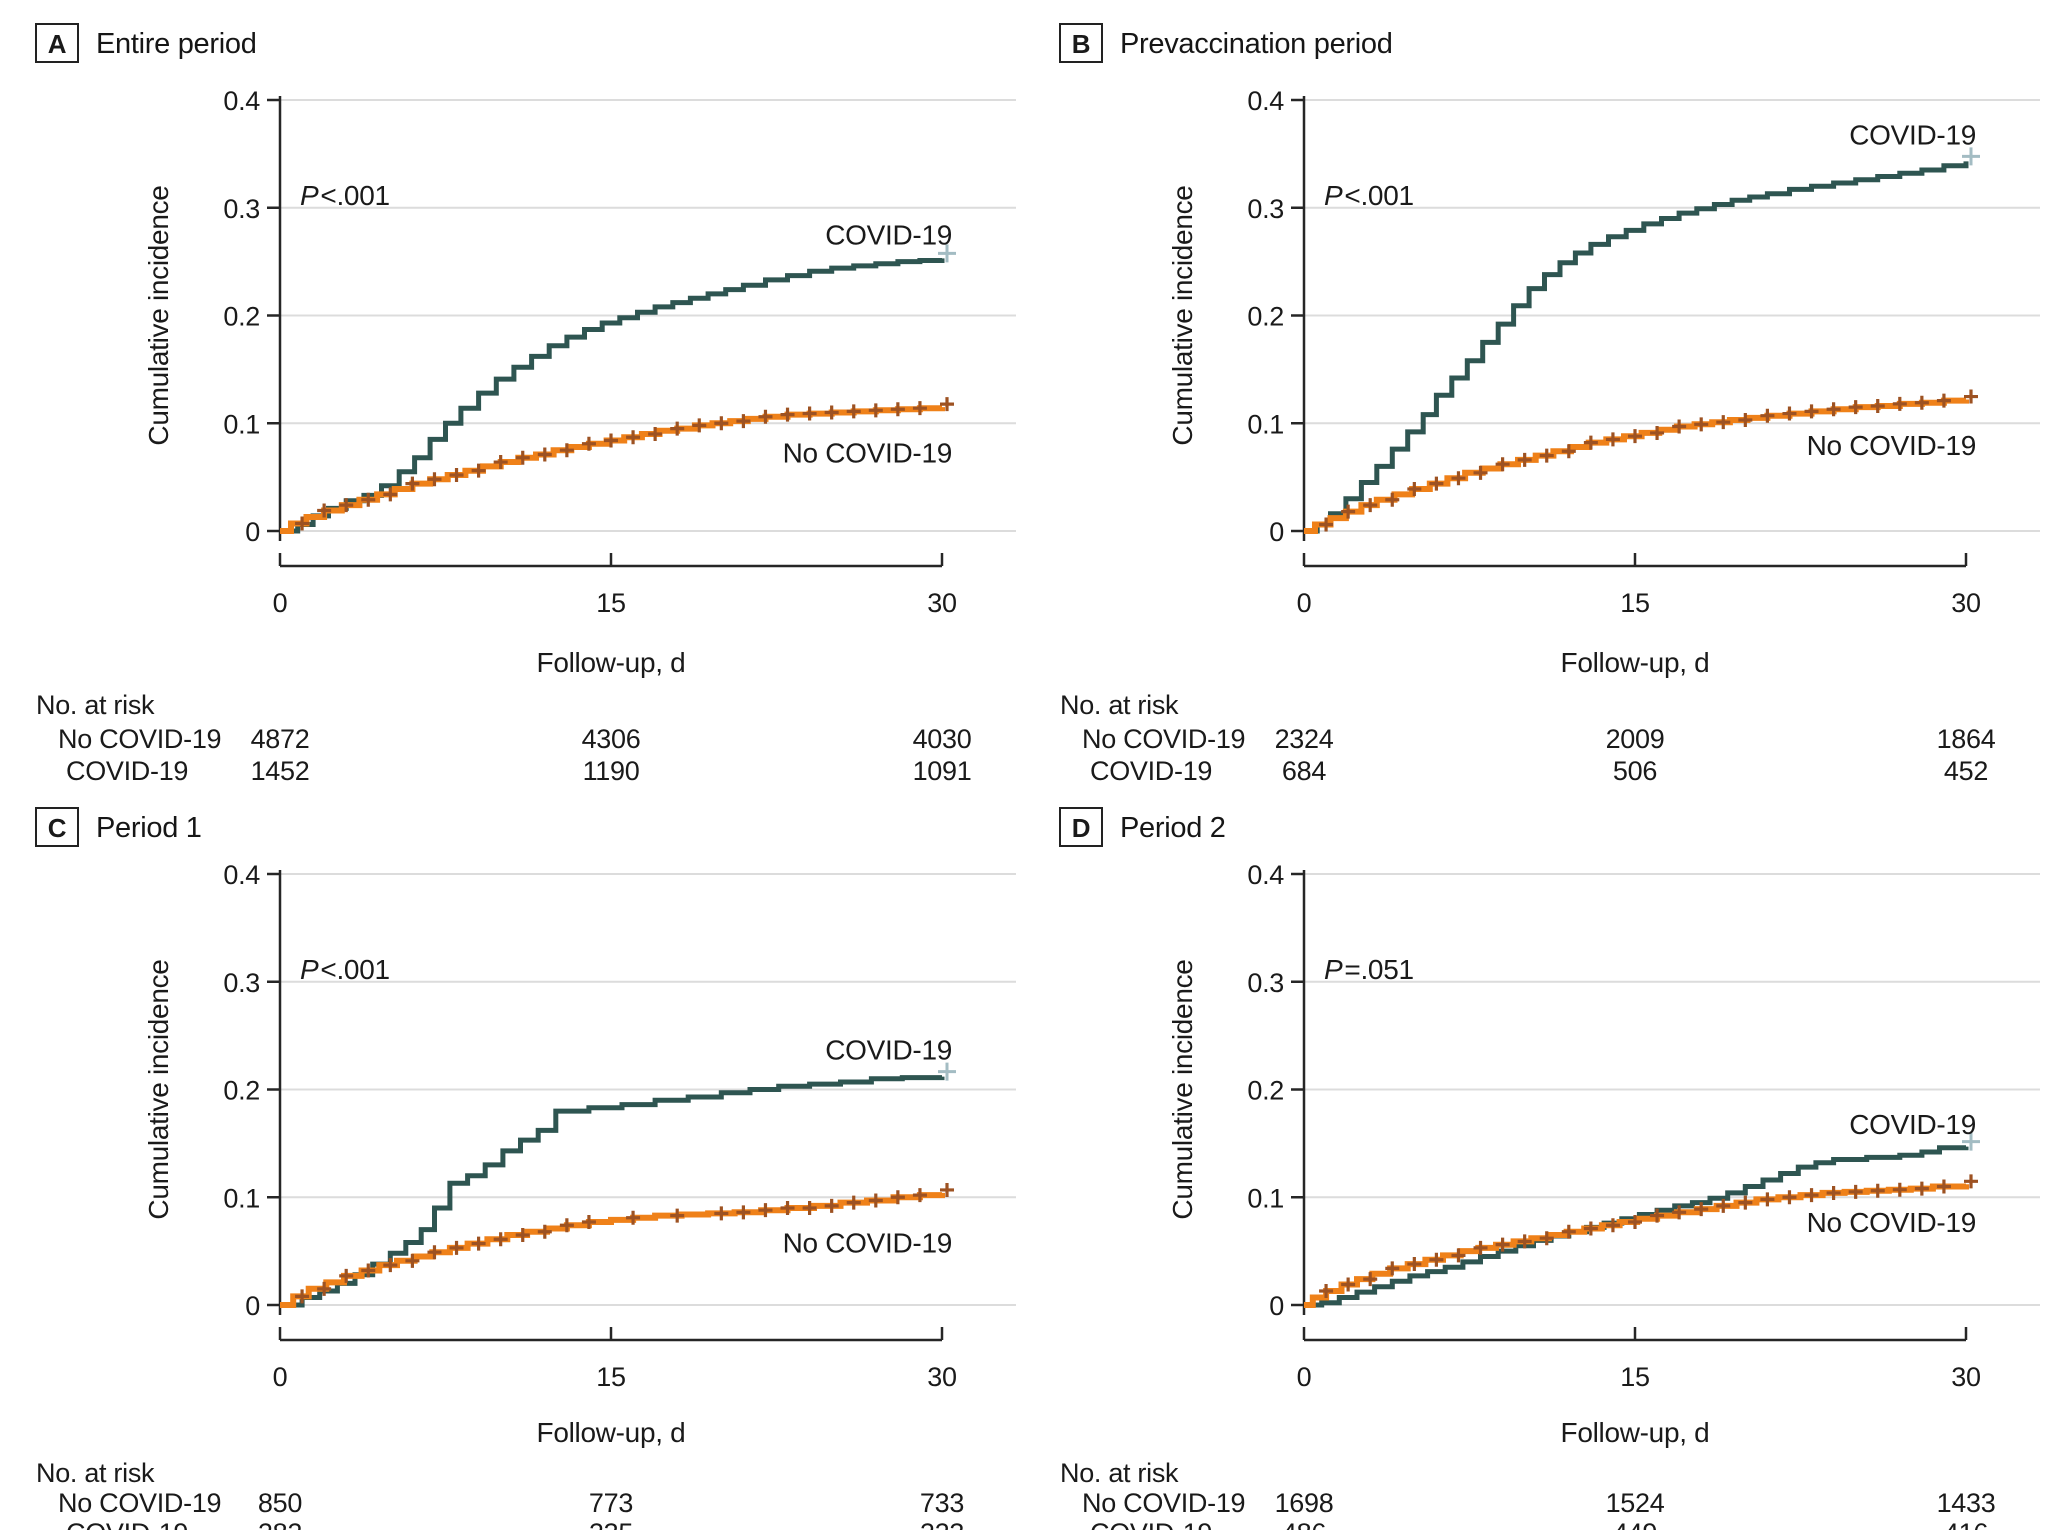  I want to click on curve-label-covid-19: COVID-19, so click(1912, 1124).